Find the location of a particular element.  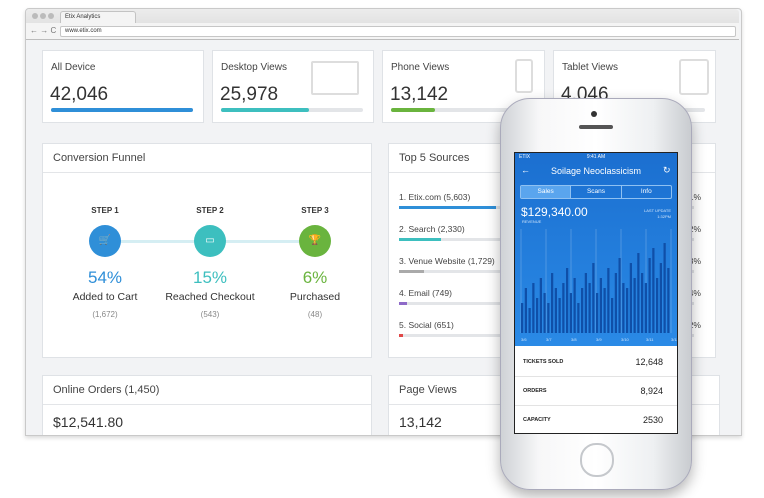

card-title: Tablet Views is located at coordinates (590, 67).